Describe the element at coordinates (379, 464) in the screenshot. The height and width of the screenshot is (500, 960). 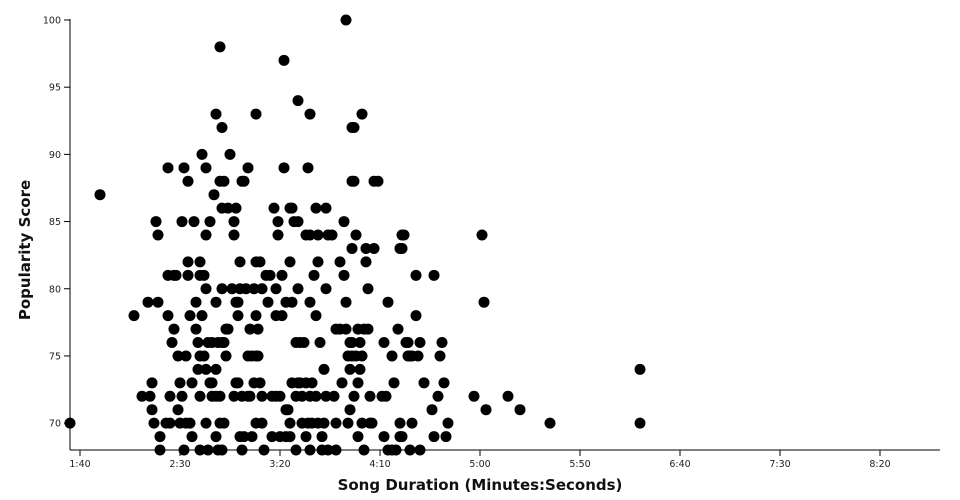
I see `x-tick-label: 4:10` at that location.